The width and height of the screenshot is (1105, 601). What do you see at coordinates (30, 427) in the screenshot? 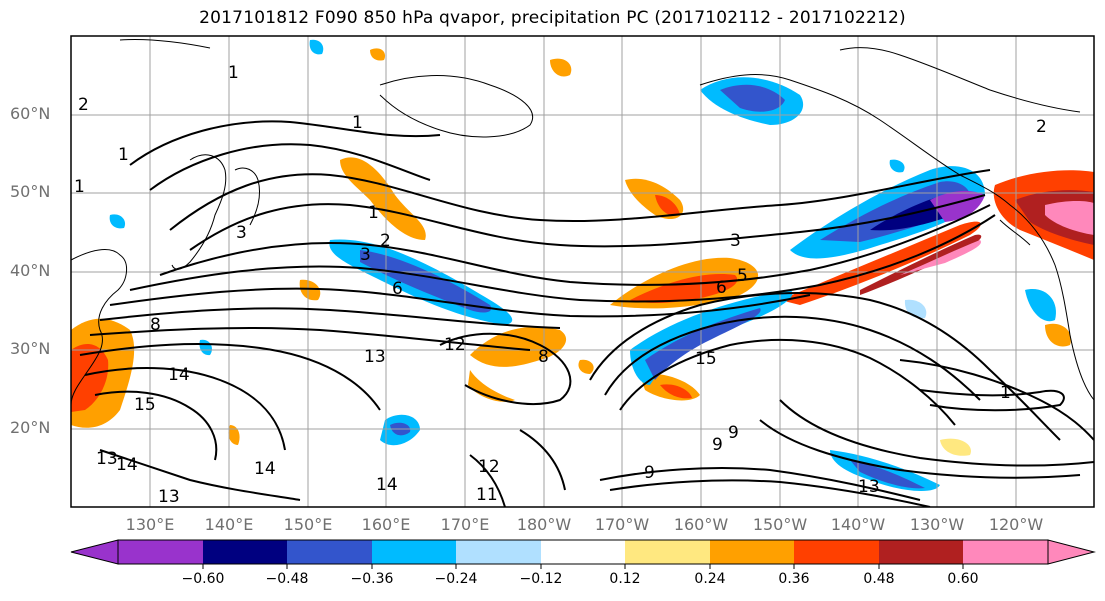
I see `lat-label-20n: 20°N` at bounding box center [30, 427].